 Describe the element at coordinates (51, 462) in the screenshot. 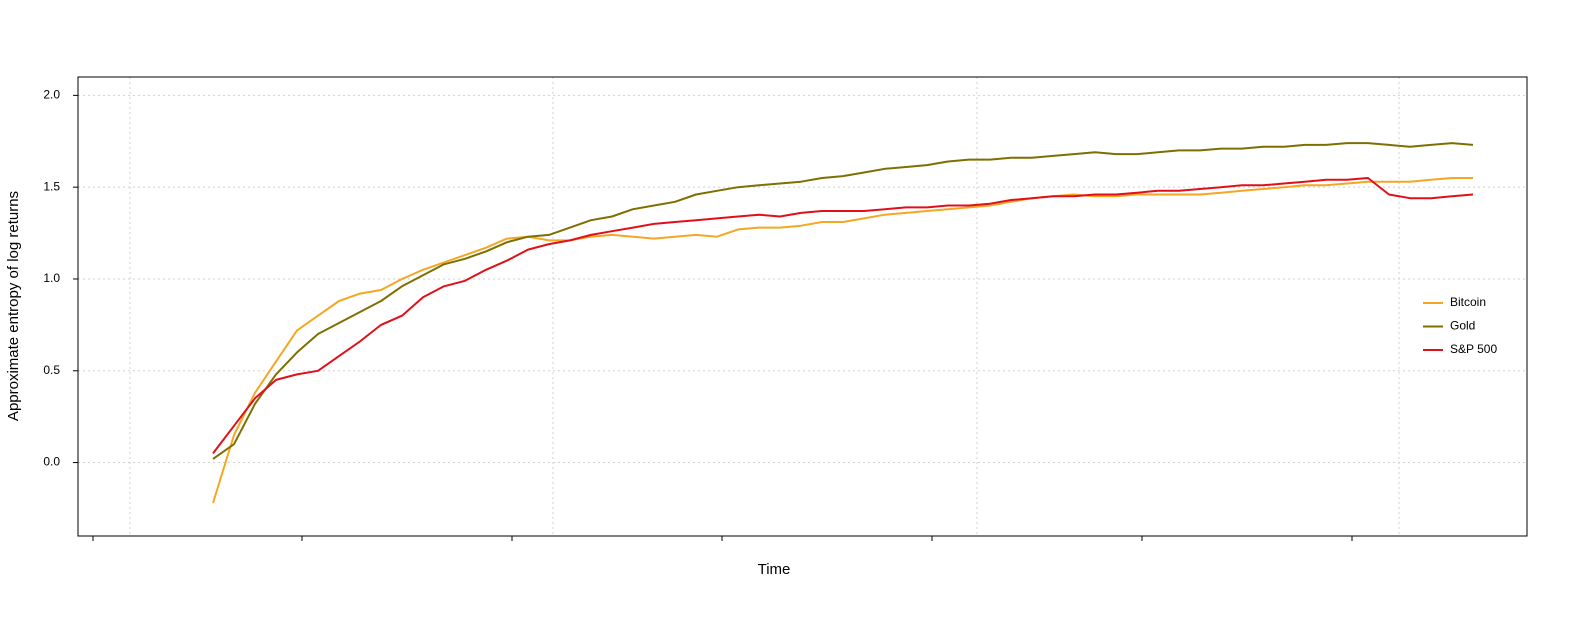

I see `y-tick-label: 0.0` at that location.